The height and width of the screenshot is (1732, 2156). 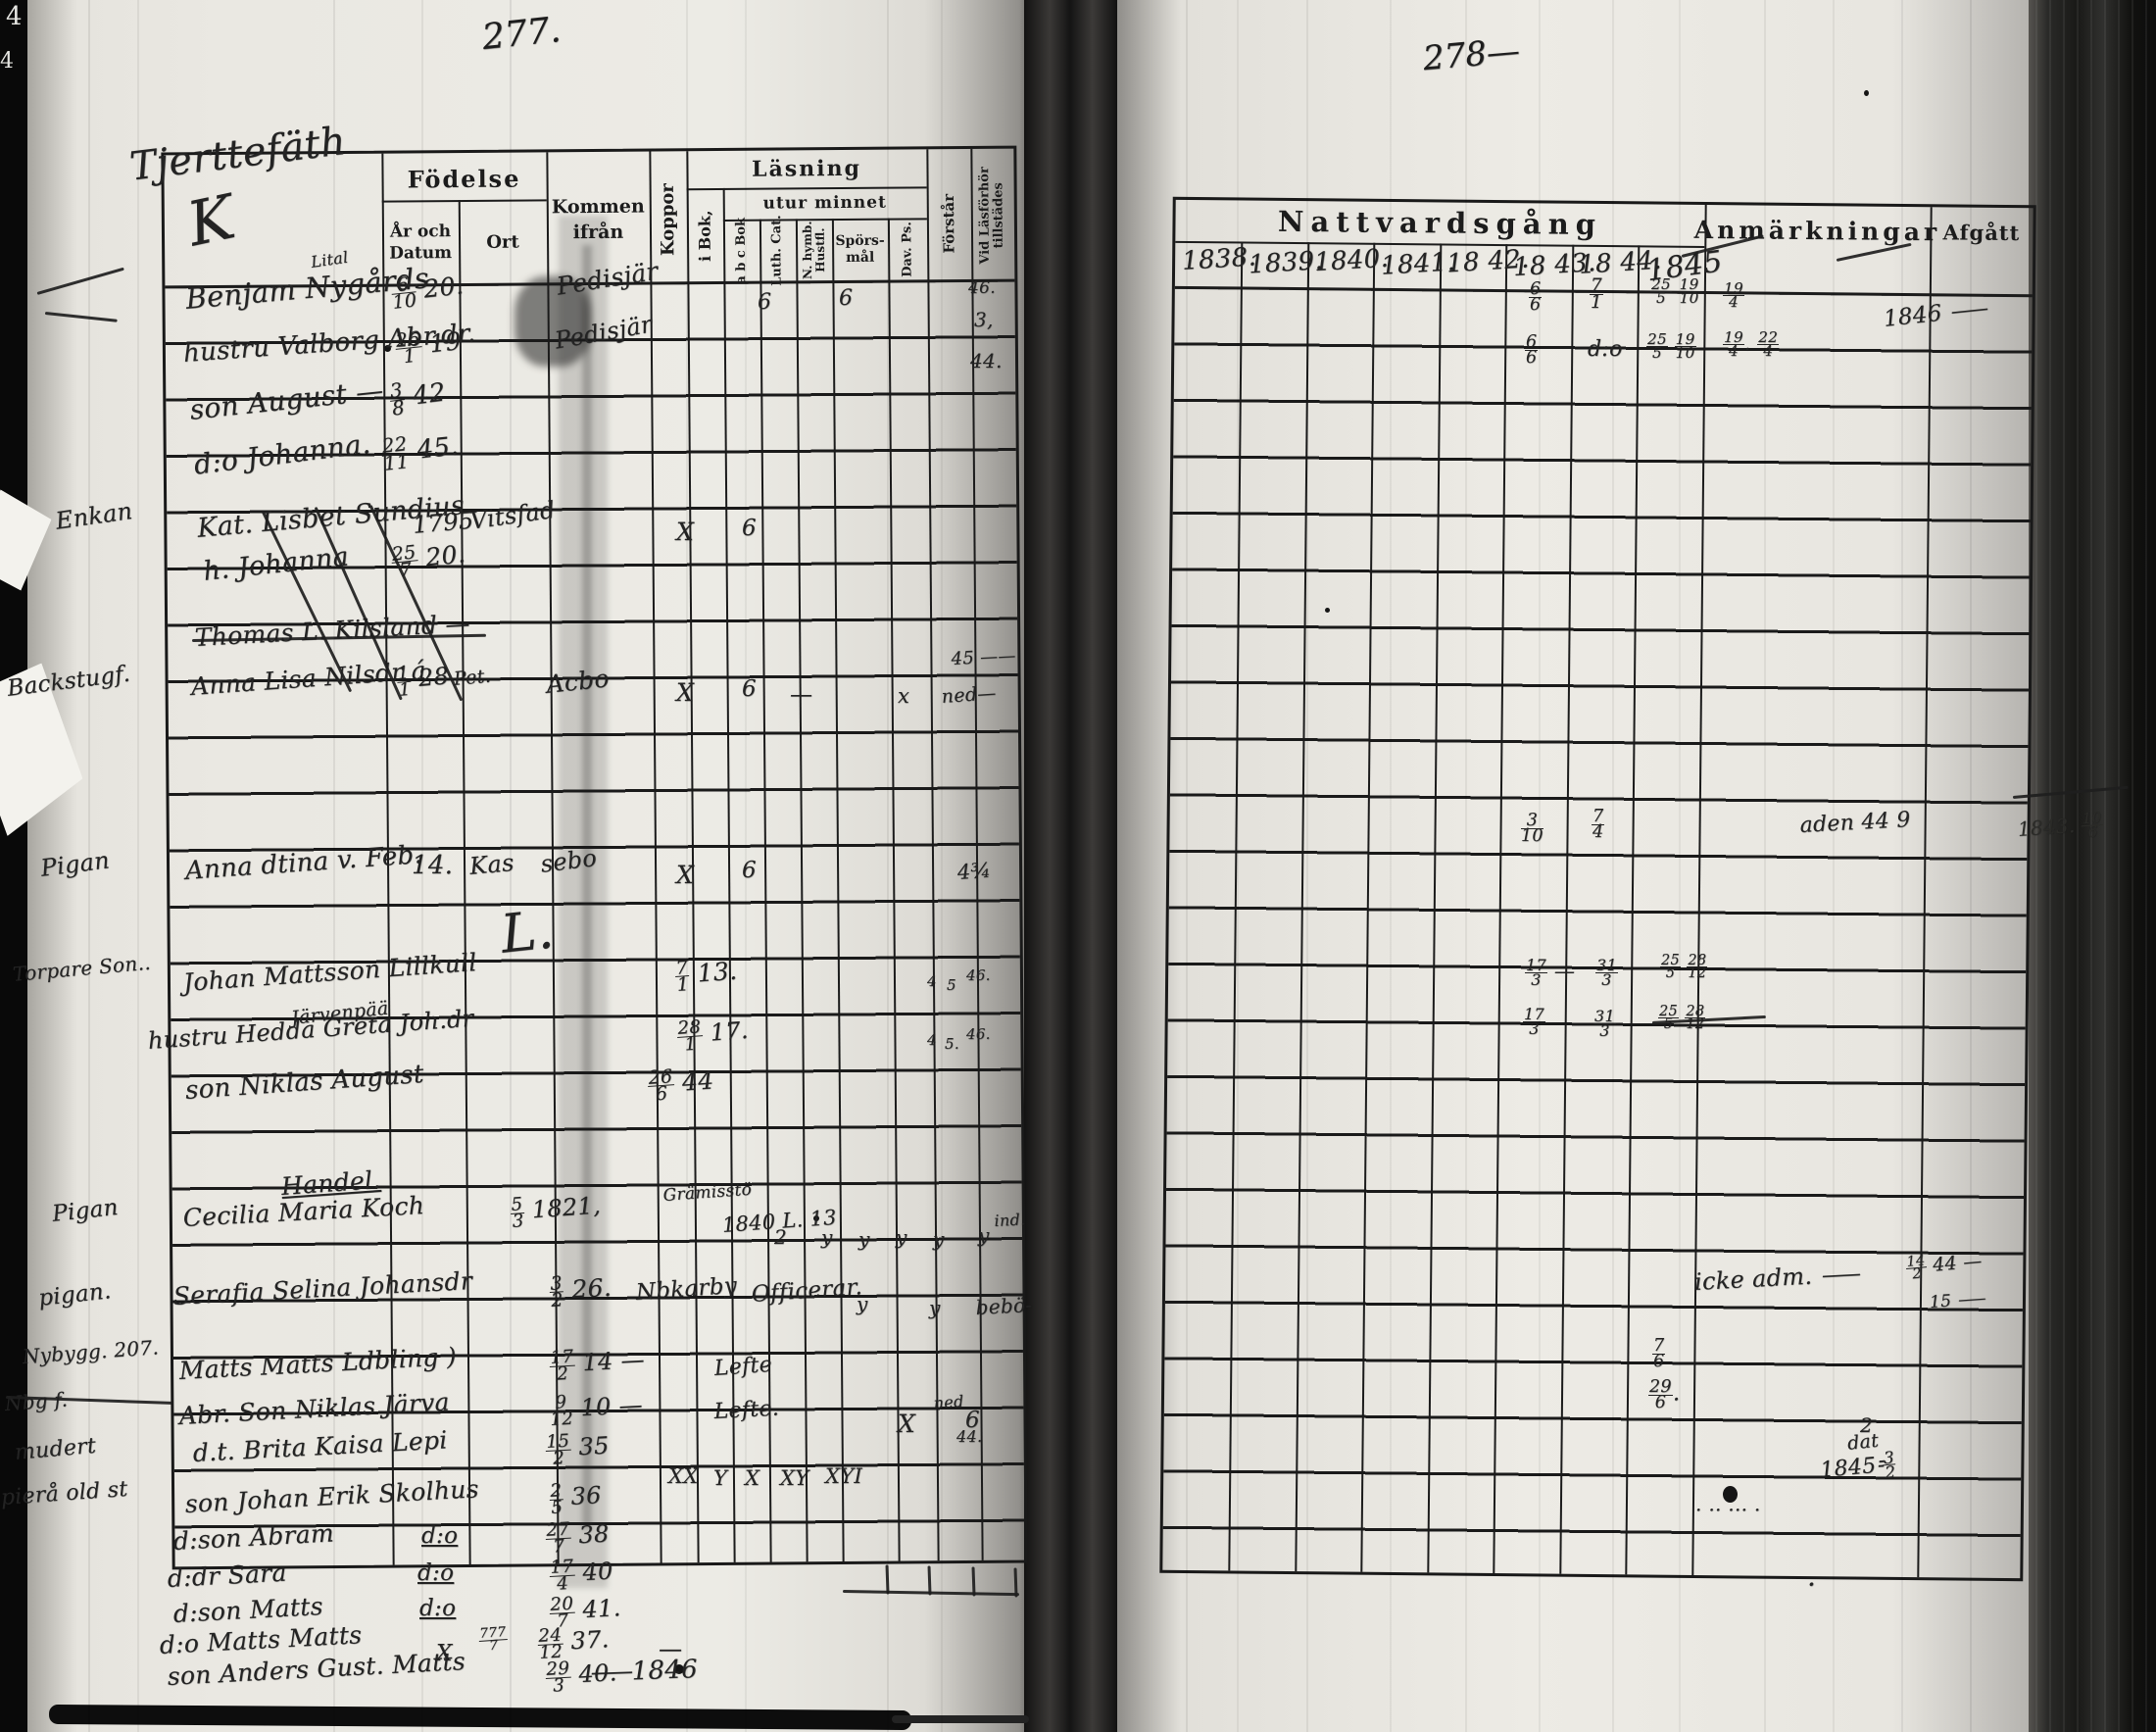 What do you see at coordinates (1675, 291) in the screenshot?
I see `handwritten-entry-right: 25 5 19 10` at bounding box center [1675, 291].